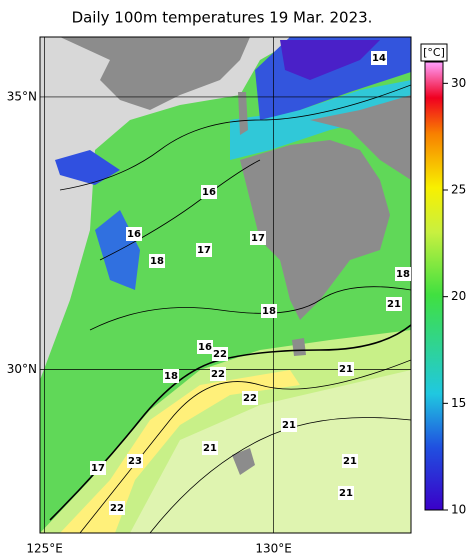 The image size is (473, 560). Describe the element at coordinates (458, 190) in the screenshot. I see `colorbar-tick-label: 25` at that location.